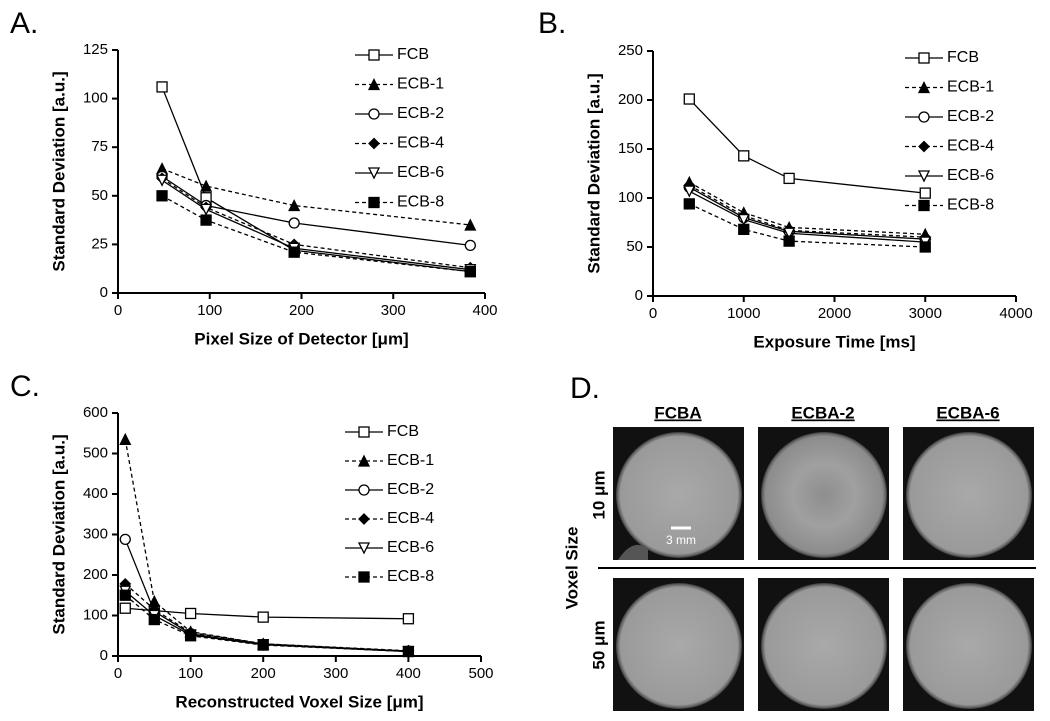 Image resolution: width=1050 pixels, height=721 pixels. What do you see at coordinates (630, 148) in the screenshot?
I see `y-tick-label: 150` at bounding box center [630, 148].